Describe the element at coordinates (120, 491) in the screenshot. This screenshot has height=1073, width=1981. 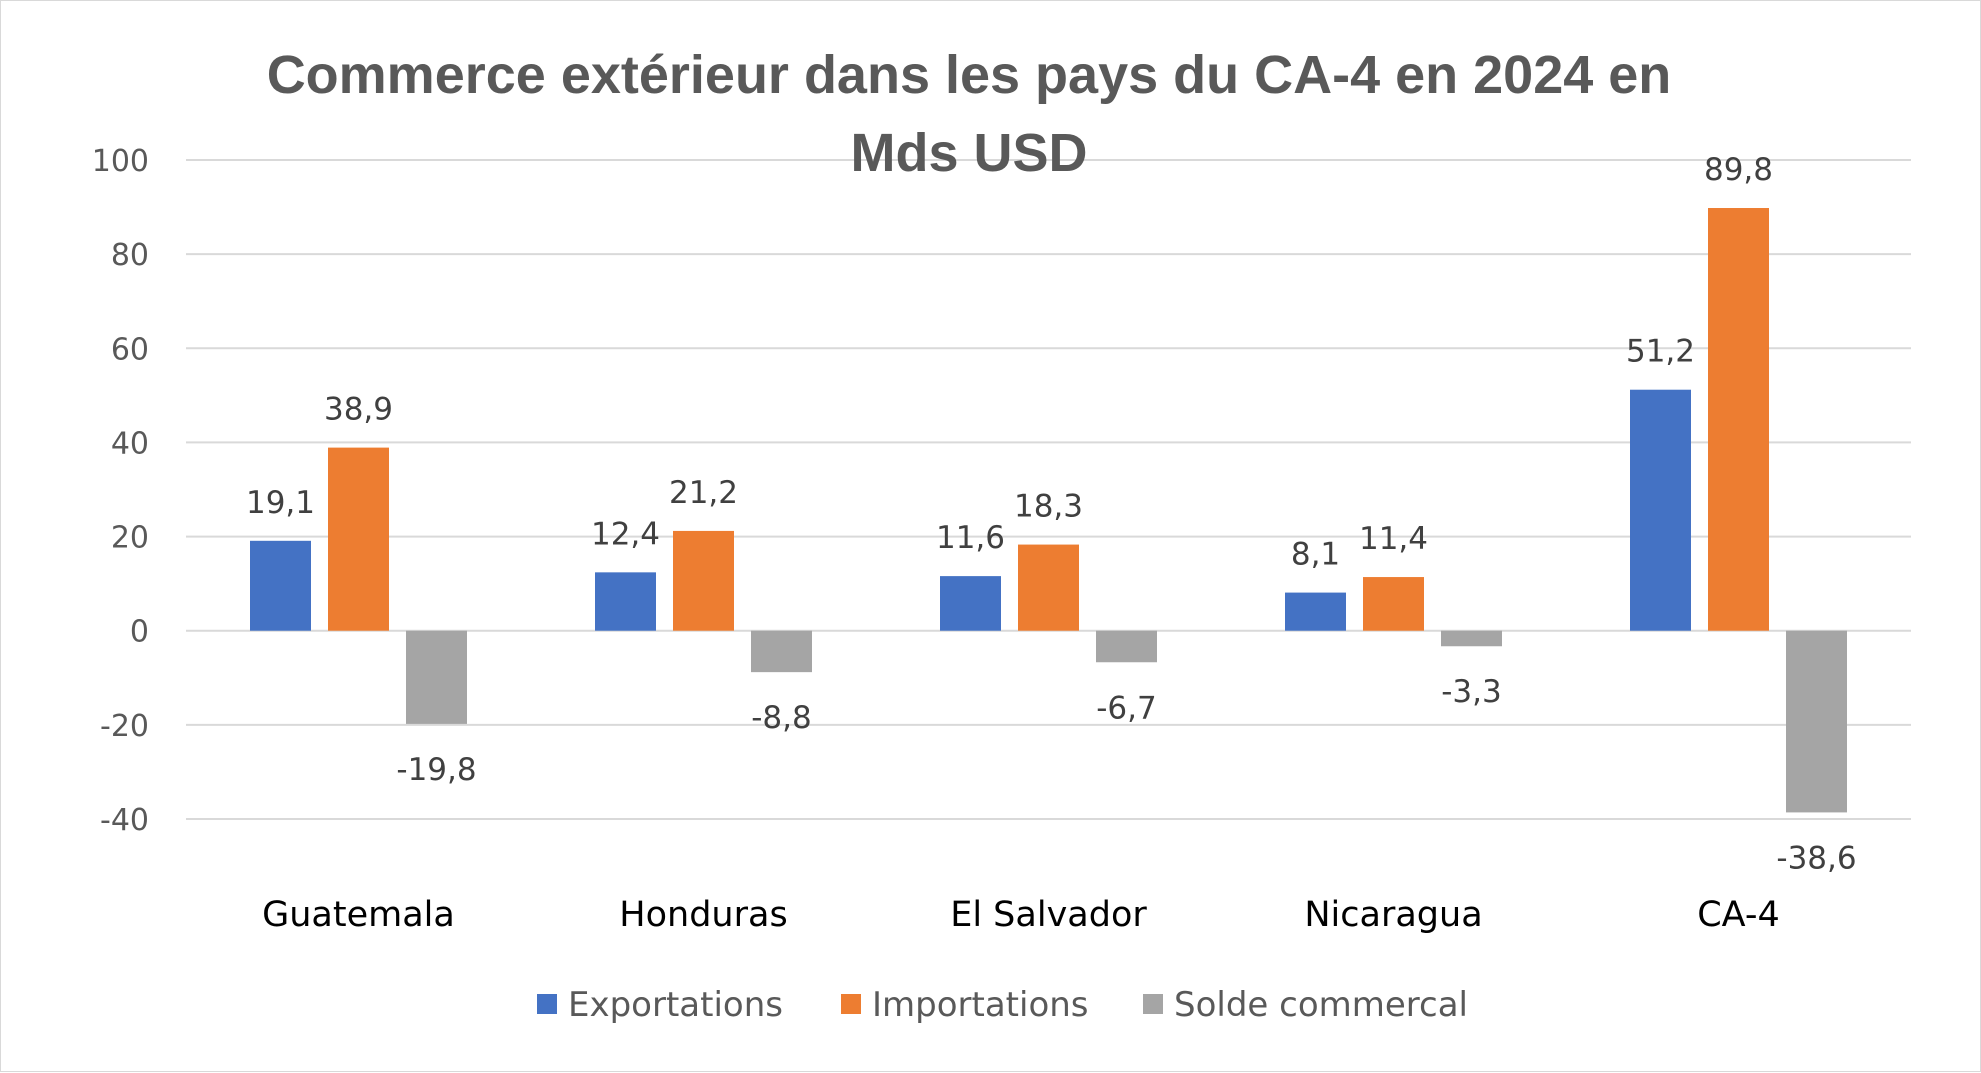
I see `y-axis-ticks: 100 80 60 40 20 0 -20 -40` at that location.